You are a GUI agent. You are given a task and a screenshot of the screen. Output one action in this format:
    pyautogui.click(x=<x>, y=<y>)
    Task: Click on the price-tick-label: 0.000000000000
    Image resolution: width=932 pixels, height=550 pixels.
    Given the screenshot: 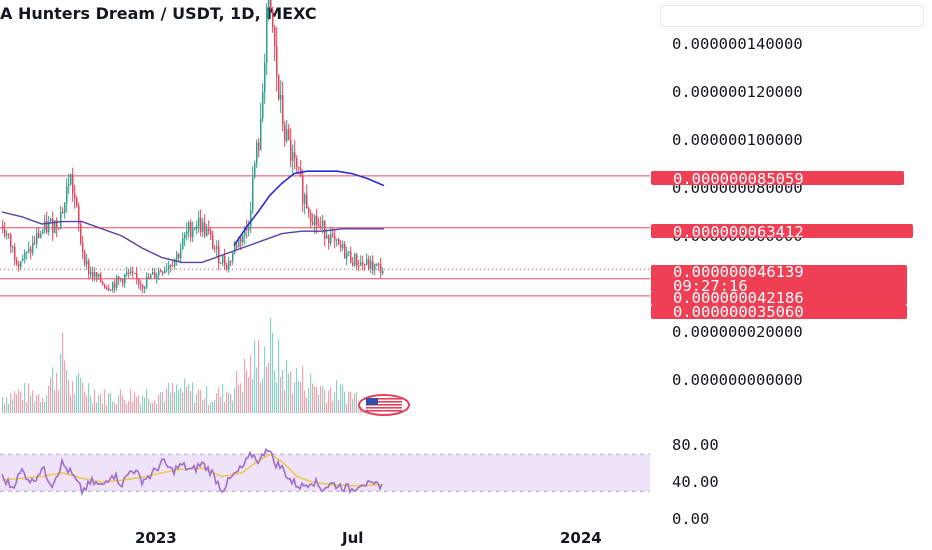 What is the action you would take?
    pyautogui.click(x=737, y=380)
    